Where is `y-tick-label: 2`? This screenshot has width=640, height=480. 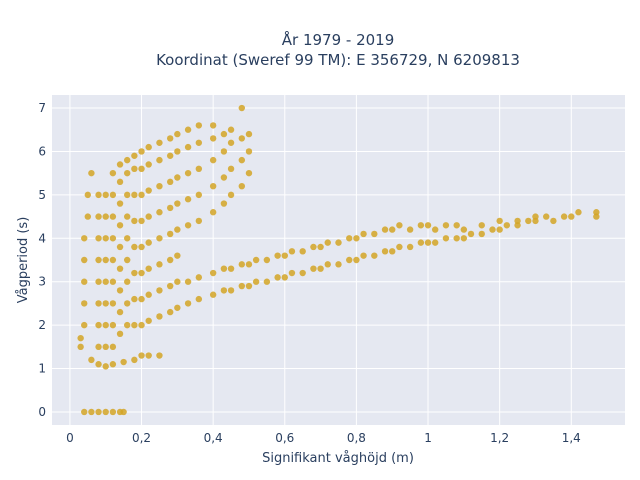
y-tick-label: 2 is located at coordinates (42, 325).